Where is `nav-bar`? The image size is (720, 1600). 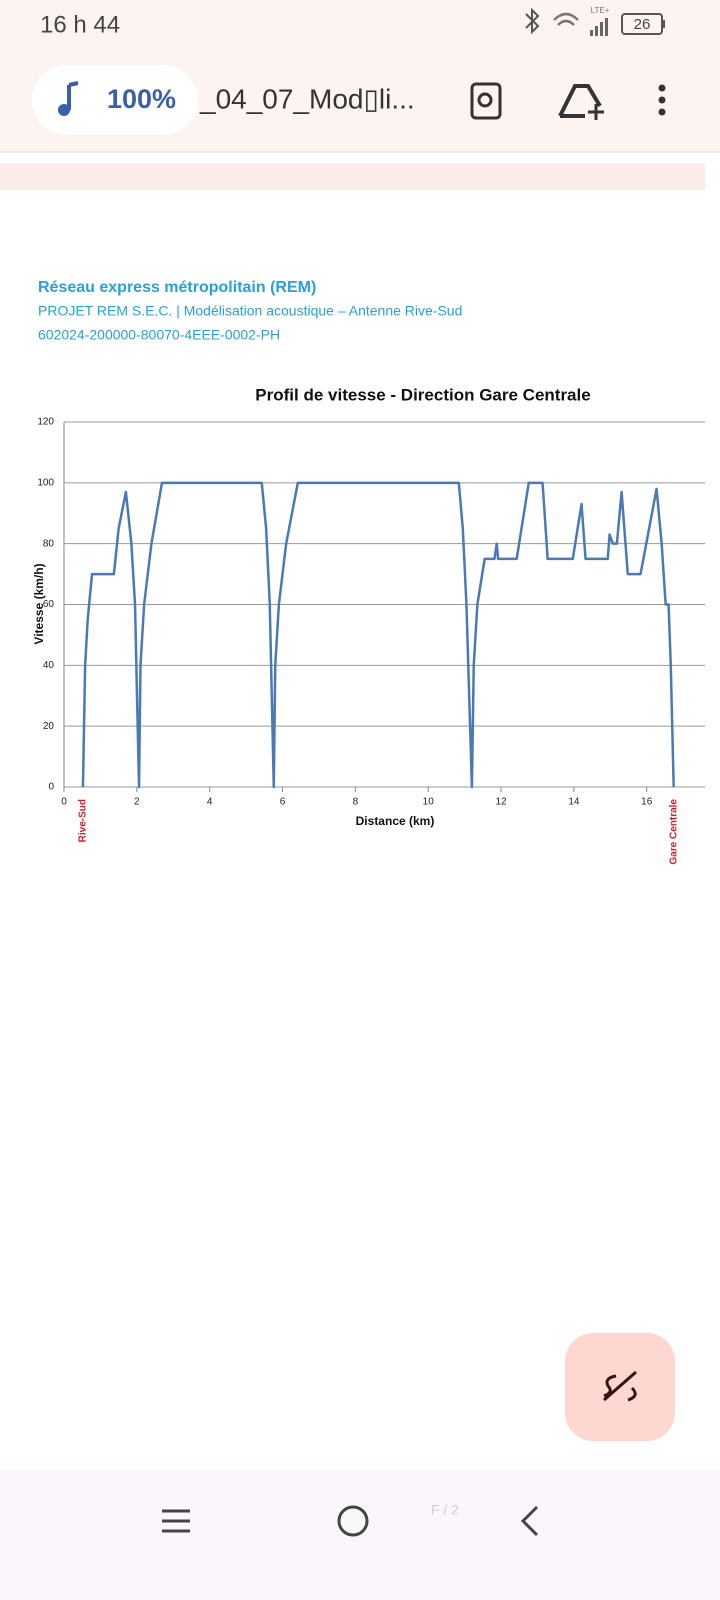
nav-bar is located at coordinates (360, 1535).